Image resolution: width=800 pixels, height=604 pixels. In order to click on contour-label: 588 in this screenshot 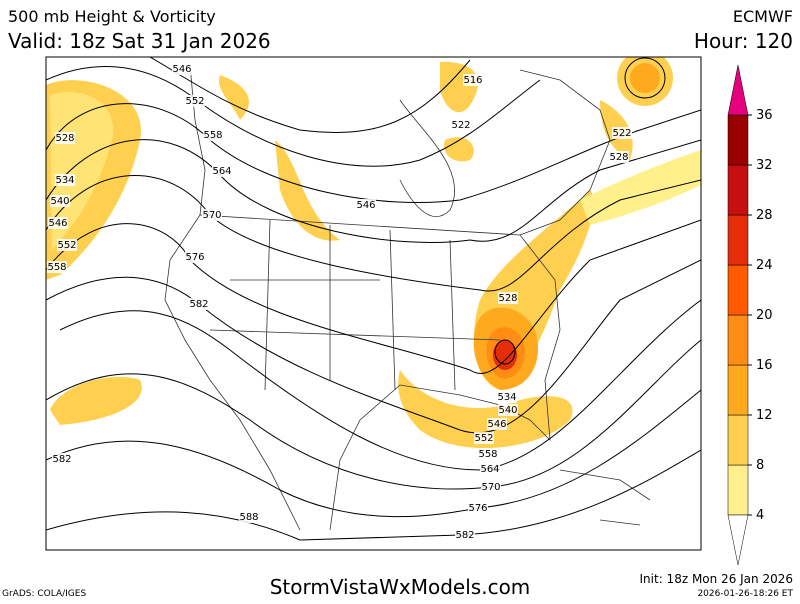, I will do `click(248, 517)`.